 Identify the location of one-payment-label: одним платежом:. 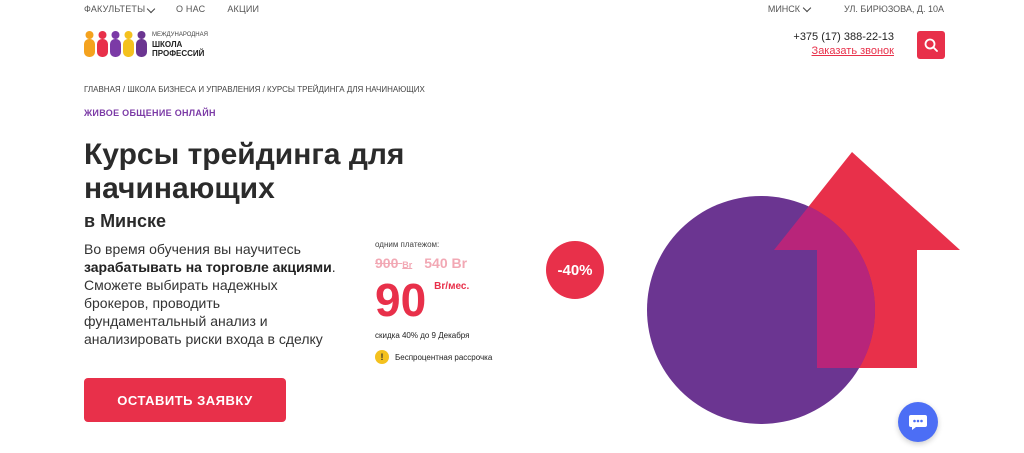
(407, 244).